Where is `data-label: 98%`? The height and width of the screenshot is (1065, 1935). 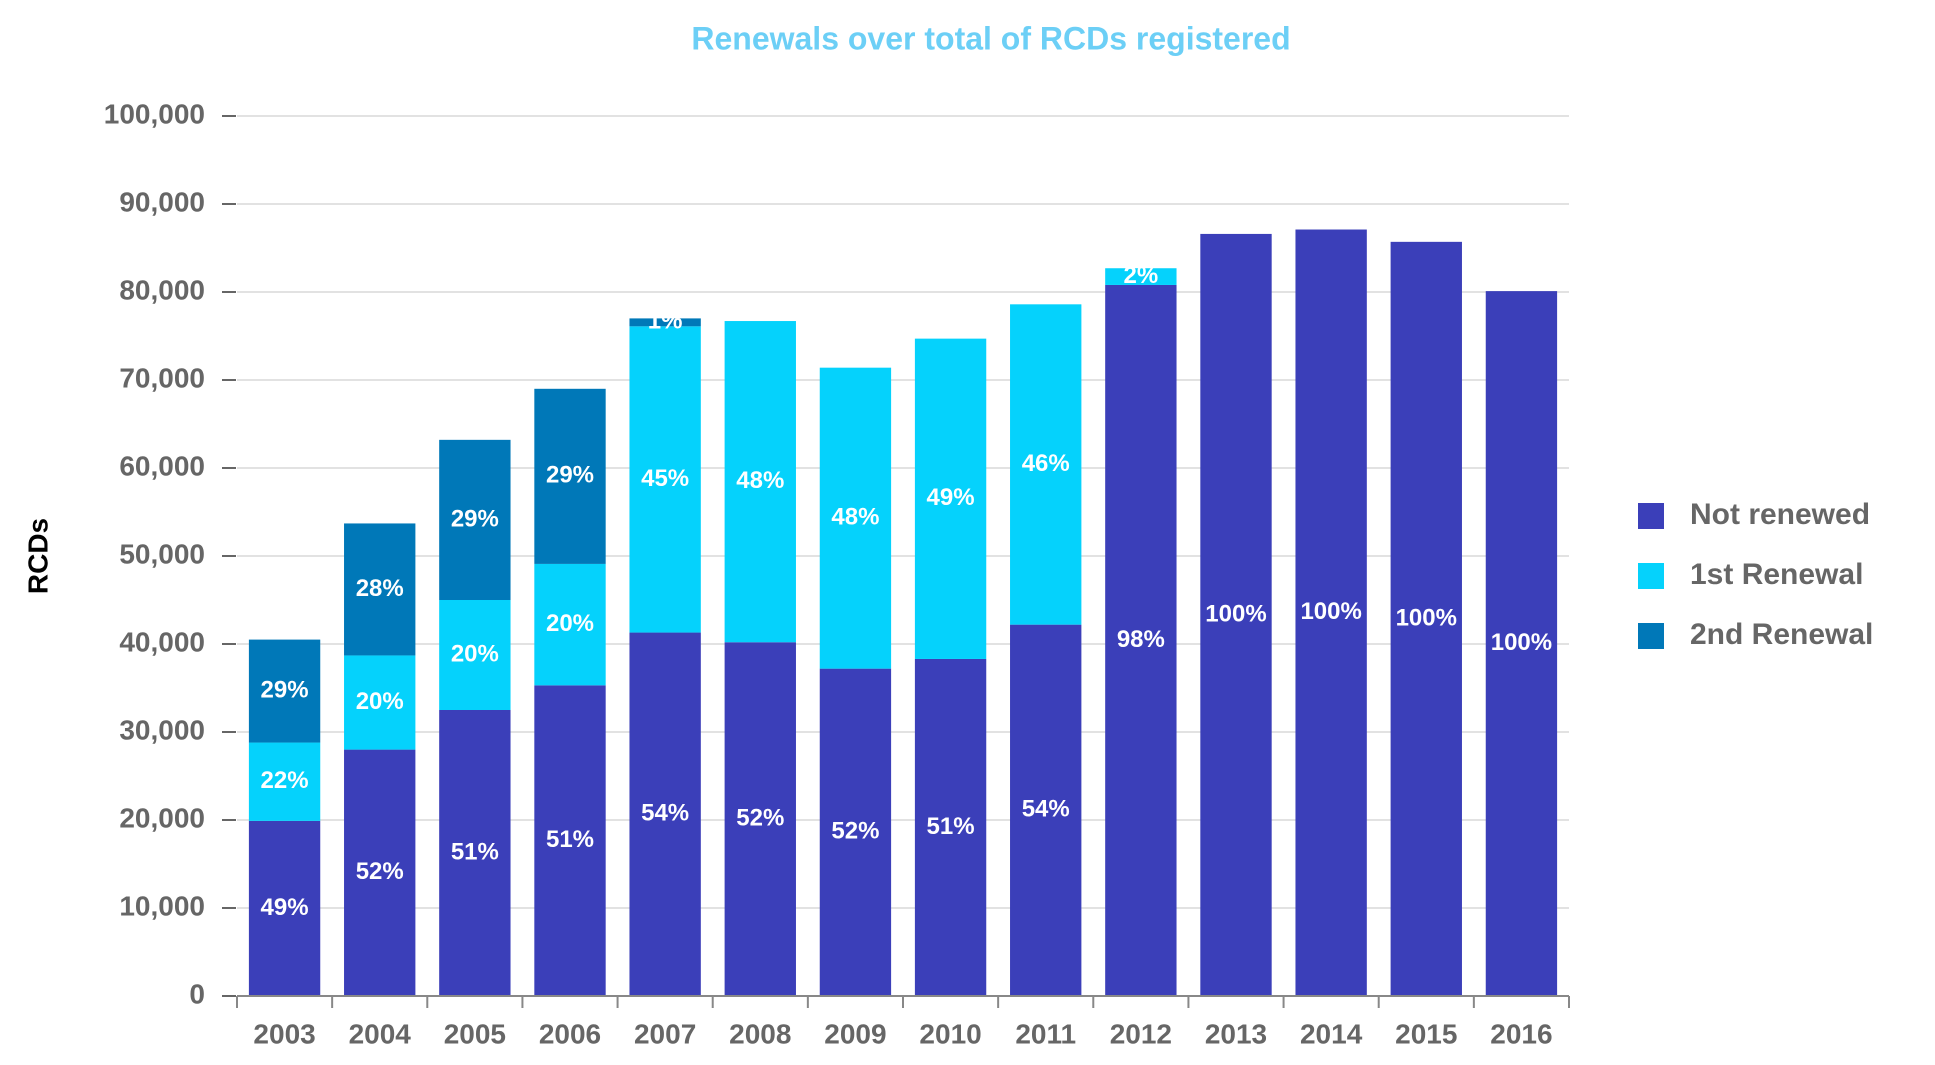 data-label: 98% is located at coordinates (1141, 639).